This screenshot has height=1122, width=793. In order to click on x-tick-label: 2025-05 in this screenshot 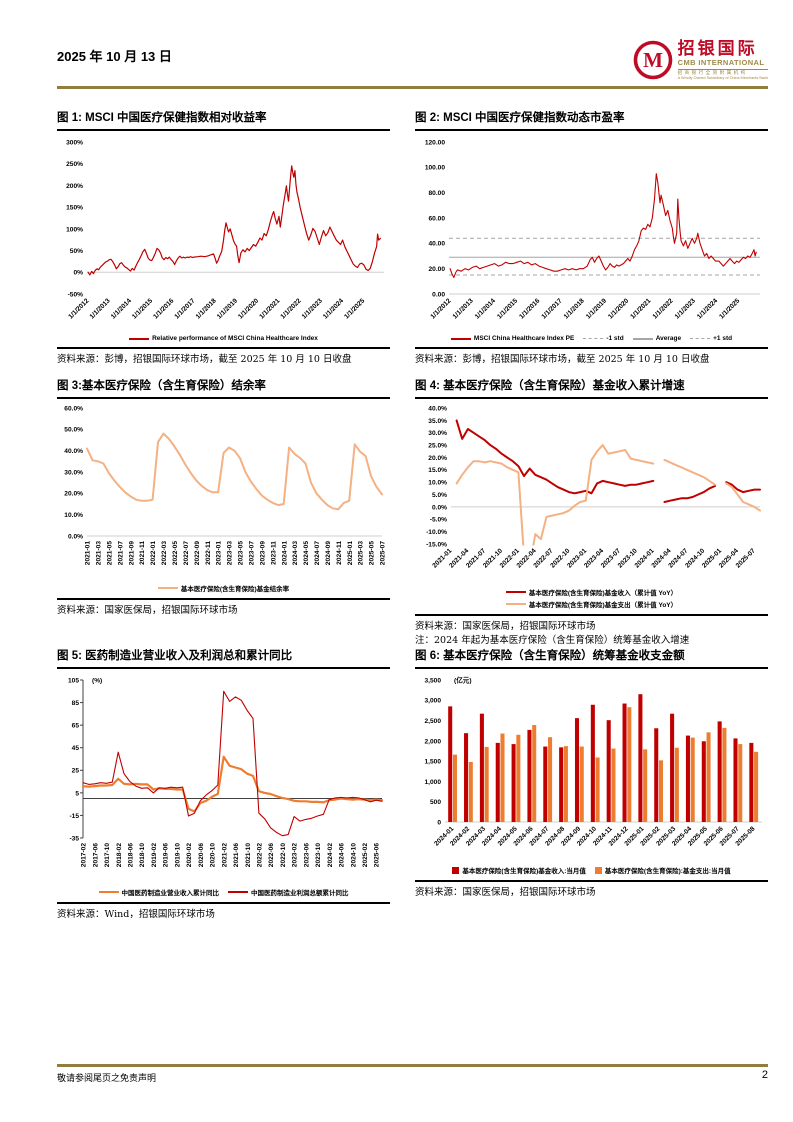, I will do `click(372, 553)`.